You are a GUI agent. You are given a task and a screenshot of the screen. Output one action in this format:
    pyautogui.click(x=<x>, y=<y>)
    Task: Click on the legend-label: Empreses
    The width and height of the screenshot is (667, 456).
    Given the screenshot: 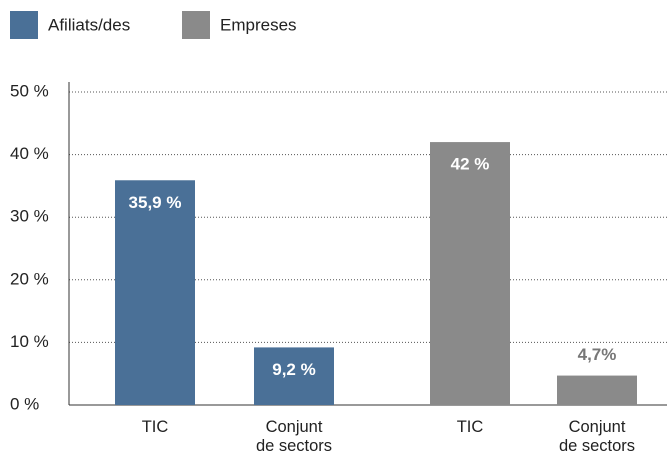 What is the action you would take?
    pyautogui.click(x=258, y=24)
    